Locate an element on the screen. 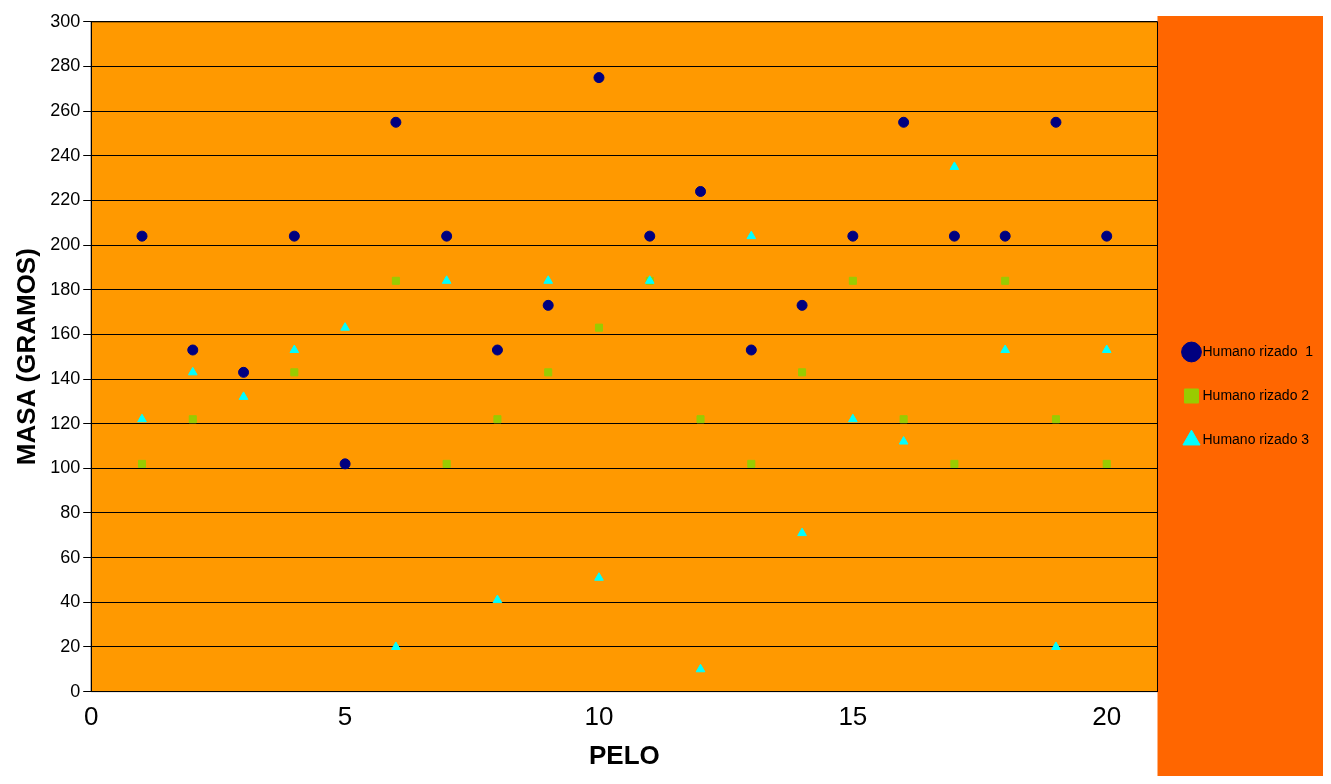 This screenshot has width=1331, height=784. y-tick-label: 220 is located at coordinates (65, 199).